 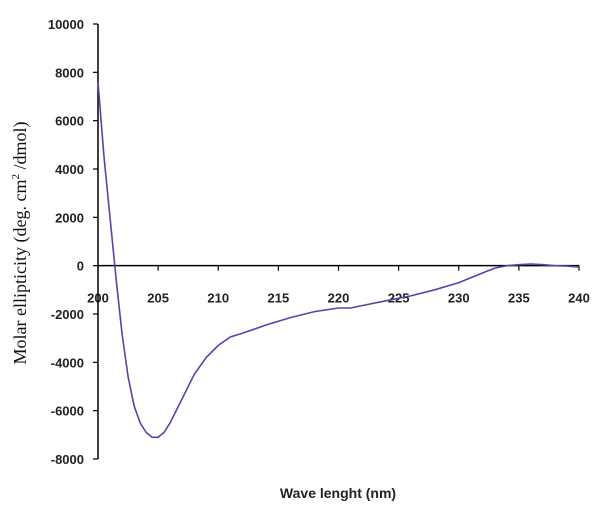 What do you see at coordinates (66, 24) in the screenshot?
I see `y-tick-label: 10000` at bounding box center [66, 24].